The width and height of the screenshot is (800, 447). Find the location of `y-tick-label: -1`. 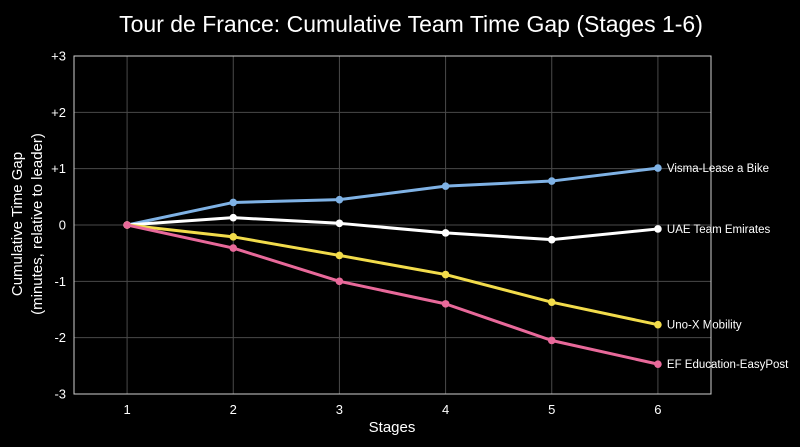

y-tick-label: -1 is located at coordinates (60, 281).